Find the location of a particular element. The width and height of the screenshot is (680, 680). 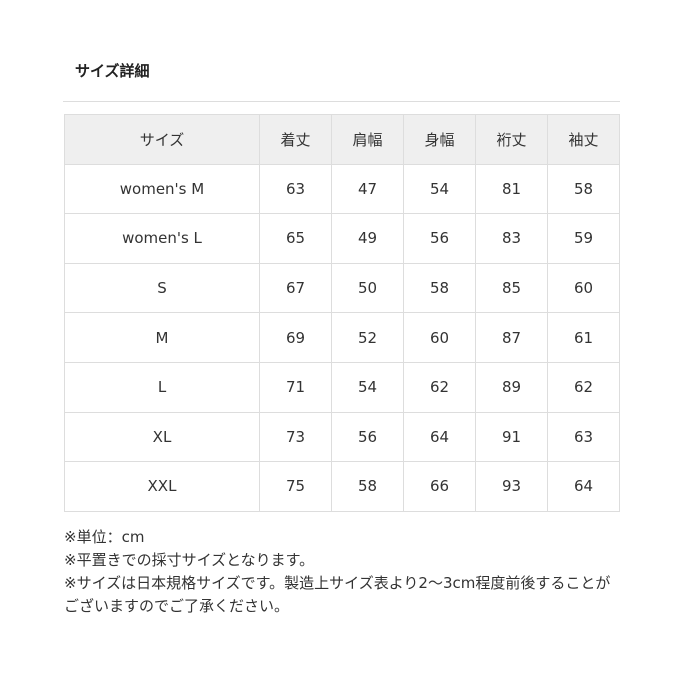

measurement-cell: 66 is located at coordinates (439, 486).